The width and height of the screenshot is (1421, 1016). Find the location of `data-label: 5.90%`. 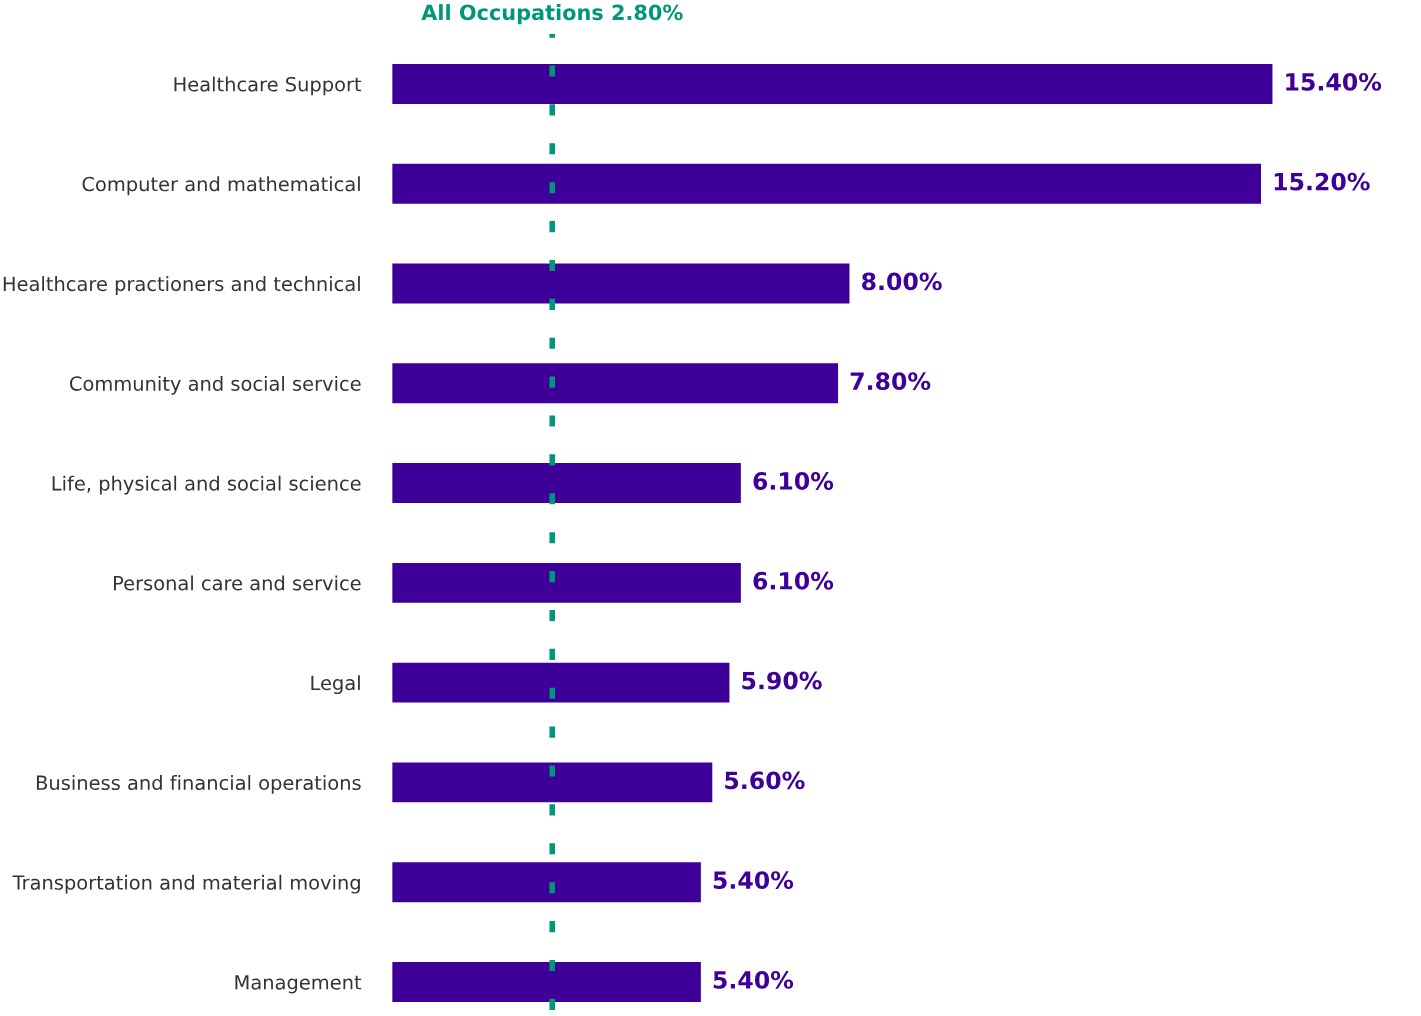

data-label: 5.90% is located at coordinates (782, 680).